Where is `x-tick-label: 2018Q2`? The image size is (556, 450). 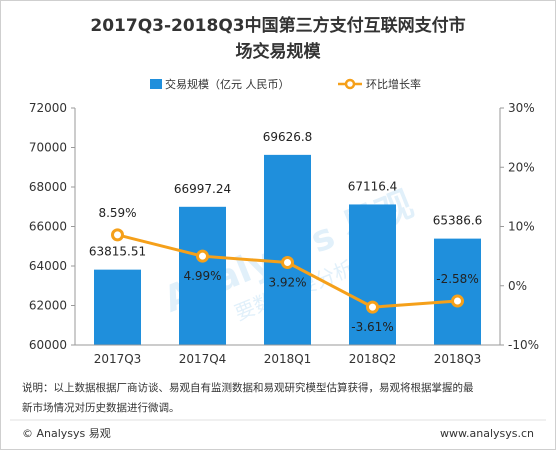
x-tick-label: 2018Q2 is located at coordinates (373, 359).